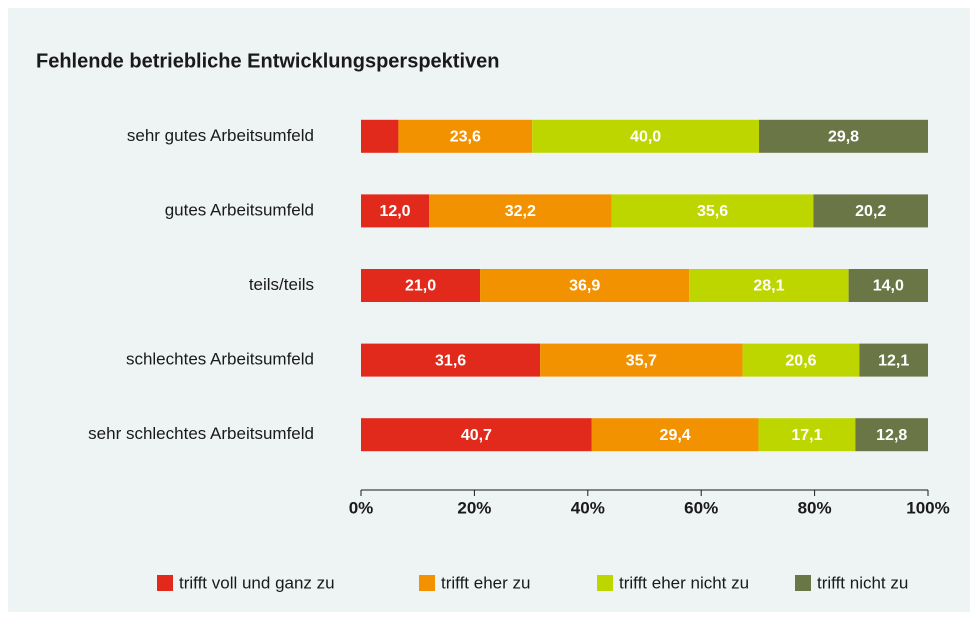  What do you see at coordinates (201, 433) in the screenshot?
I see `category-label: sehr schlechtes Arbeitsumfeld` at bounding box center [201, 433].